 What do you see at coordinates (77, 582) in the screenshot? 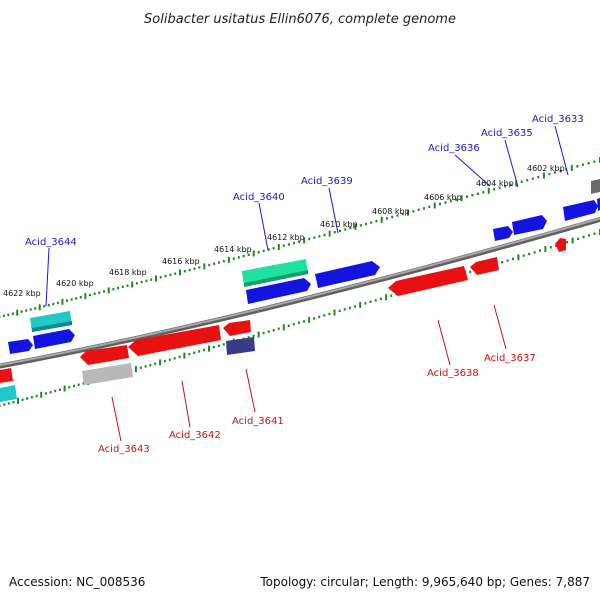
I see `accession-text: Accession: NC_008536` at bounding box center [77, 582].